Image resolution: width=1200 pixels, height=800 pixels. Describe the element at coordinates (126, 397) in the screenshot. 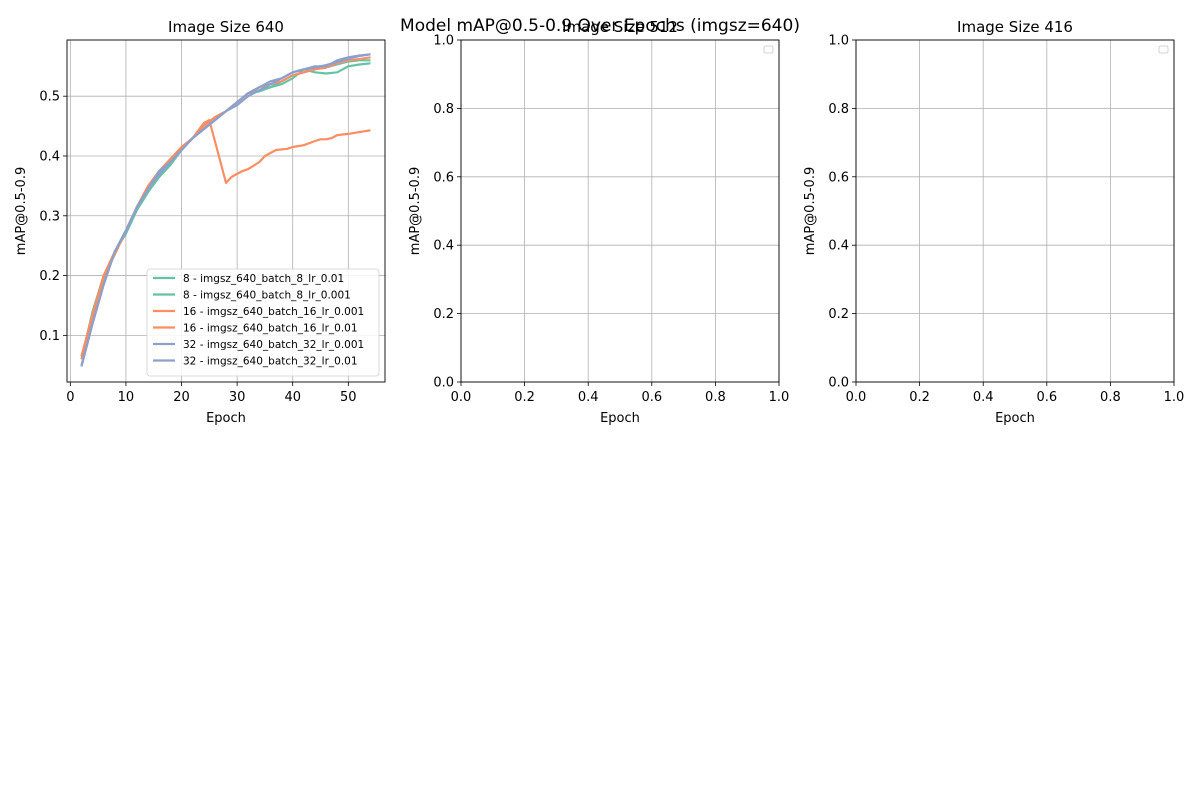

I see `x-tick-label: 10` at that location.